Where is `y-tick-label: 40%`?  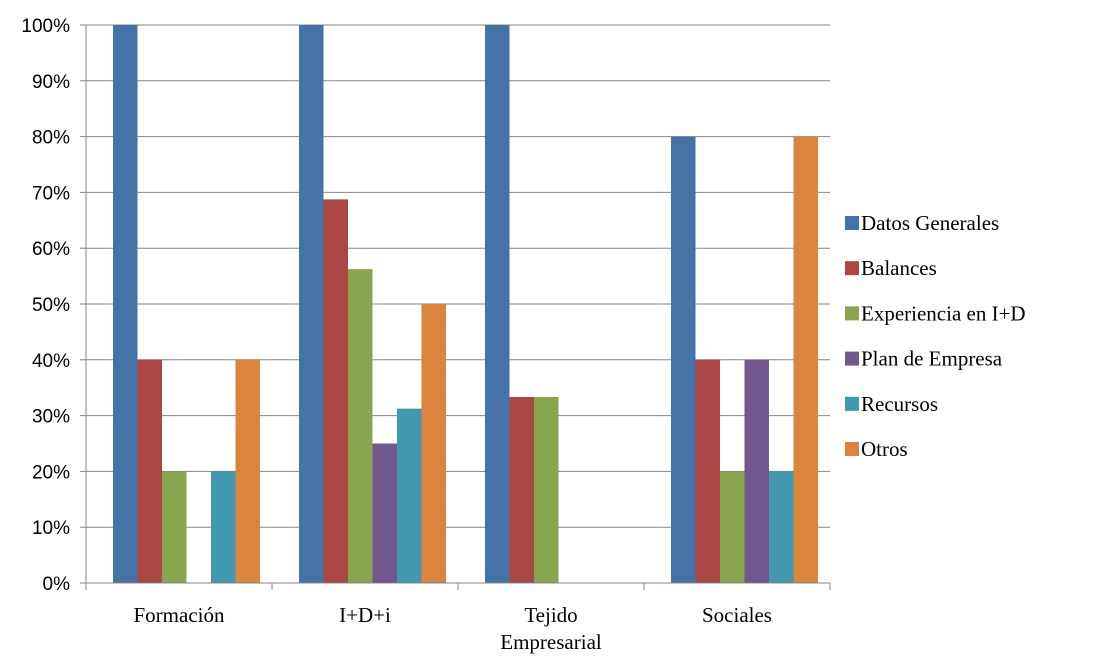
y-tick-label: 40% is located at coordinates (51, 361).